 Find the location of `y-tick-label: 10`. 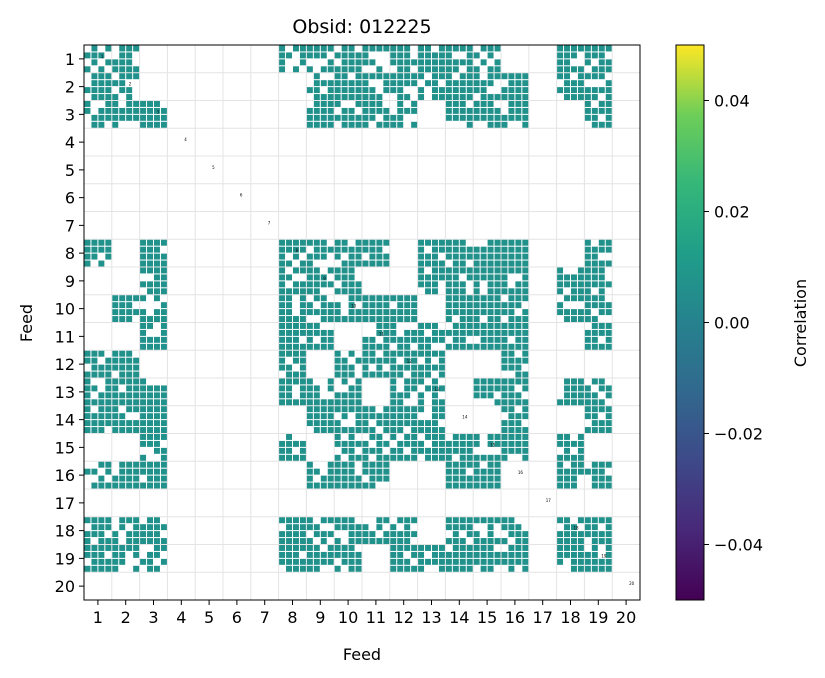

y-tick-label: 10 is located at coordinates (65, 309).